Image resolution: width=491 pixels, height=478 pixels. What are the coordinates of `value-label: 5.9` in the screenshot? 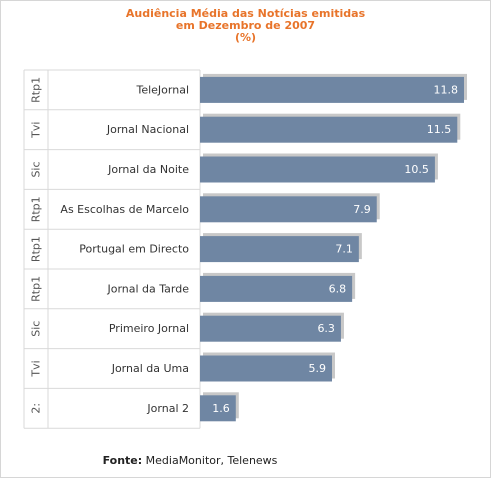 It's located at (318, 368).